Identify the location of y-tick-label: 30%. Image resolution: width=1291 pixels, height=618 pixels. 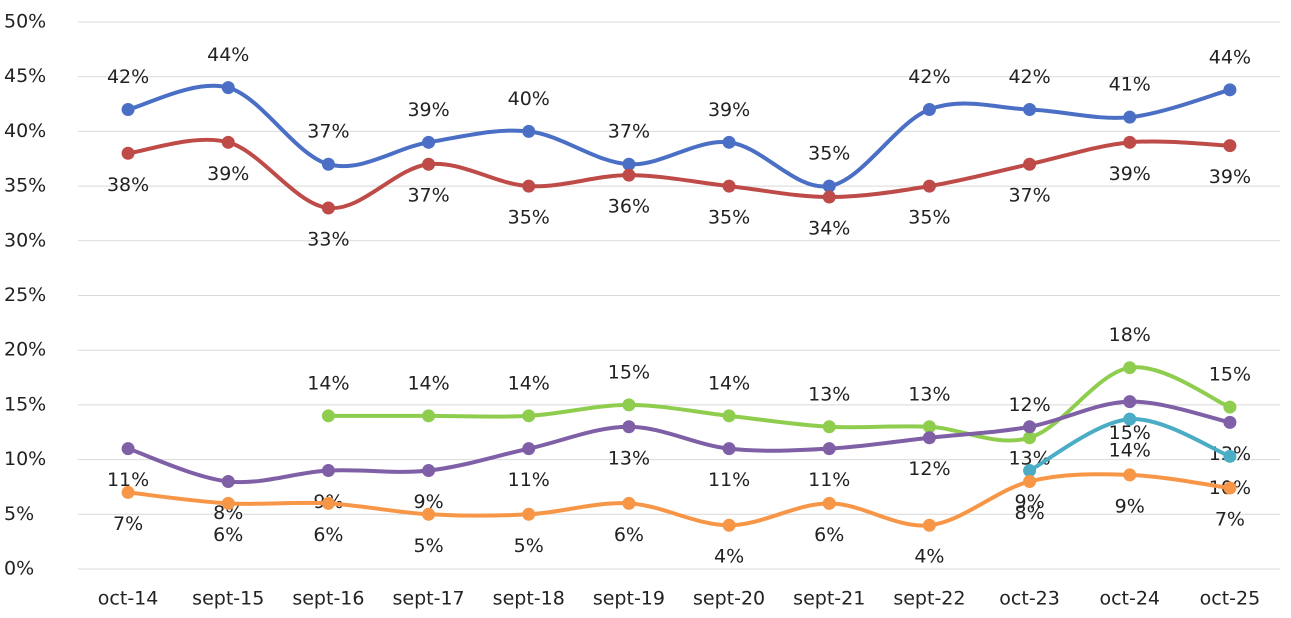
(25, 240).